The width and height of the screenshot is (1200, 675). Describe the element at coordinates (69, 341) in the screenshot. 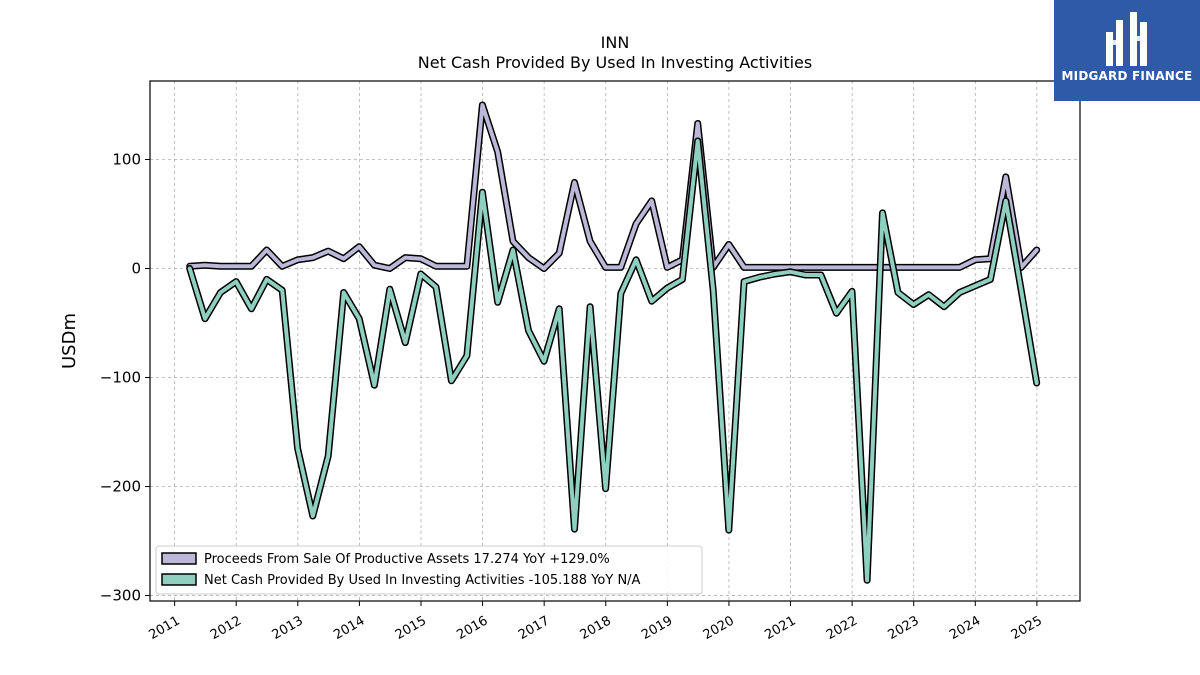

I see `y-axis-label: USDm` at that location.